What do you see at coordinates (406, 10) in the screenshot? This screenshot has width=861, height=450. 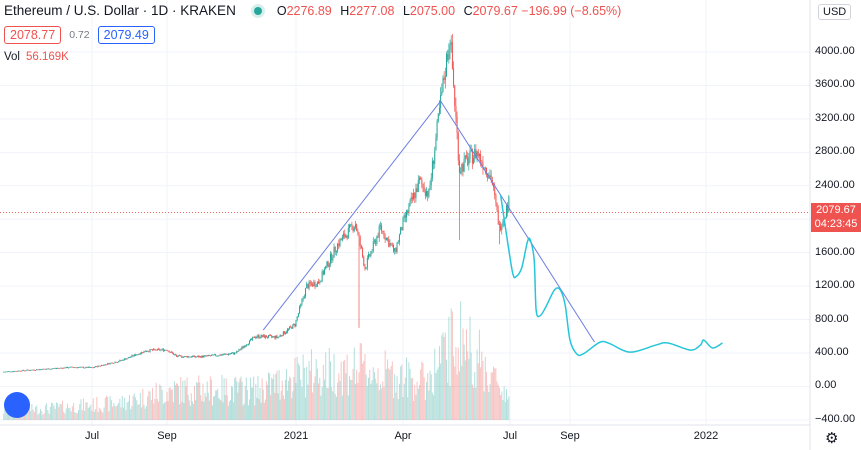 I see `low-label: L` at bounding box center [406, 10].